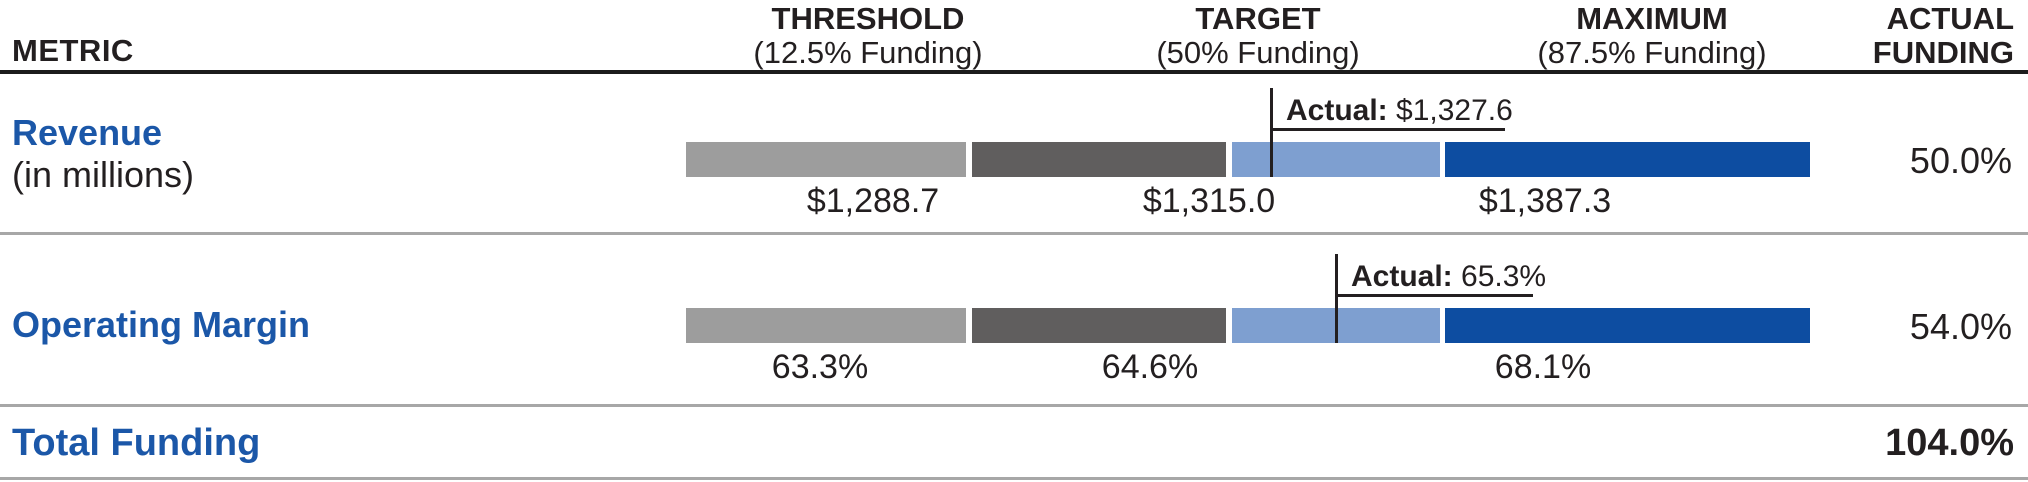  Describe the element at coordinates (136, 443) in the screenshot. I see `total-funding-label: Total Funding` at that location.